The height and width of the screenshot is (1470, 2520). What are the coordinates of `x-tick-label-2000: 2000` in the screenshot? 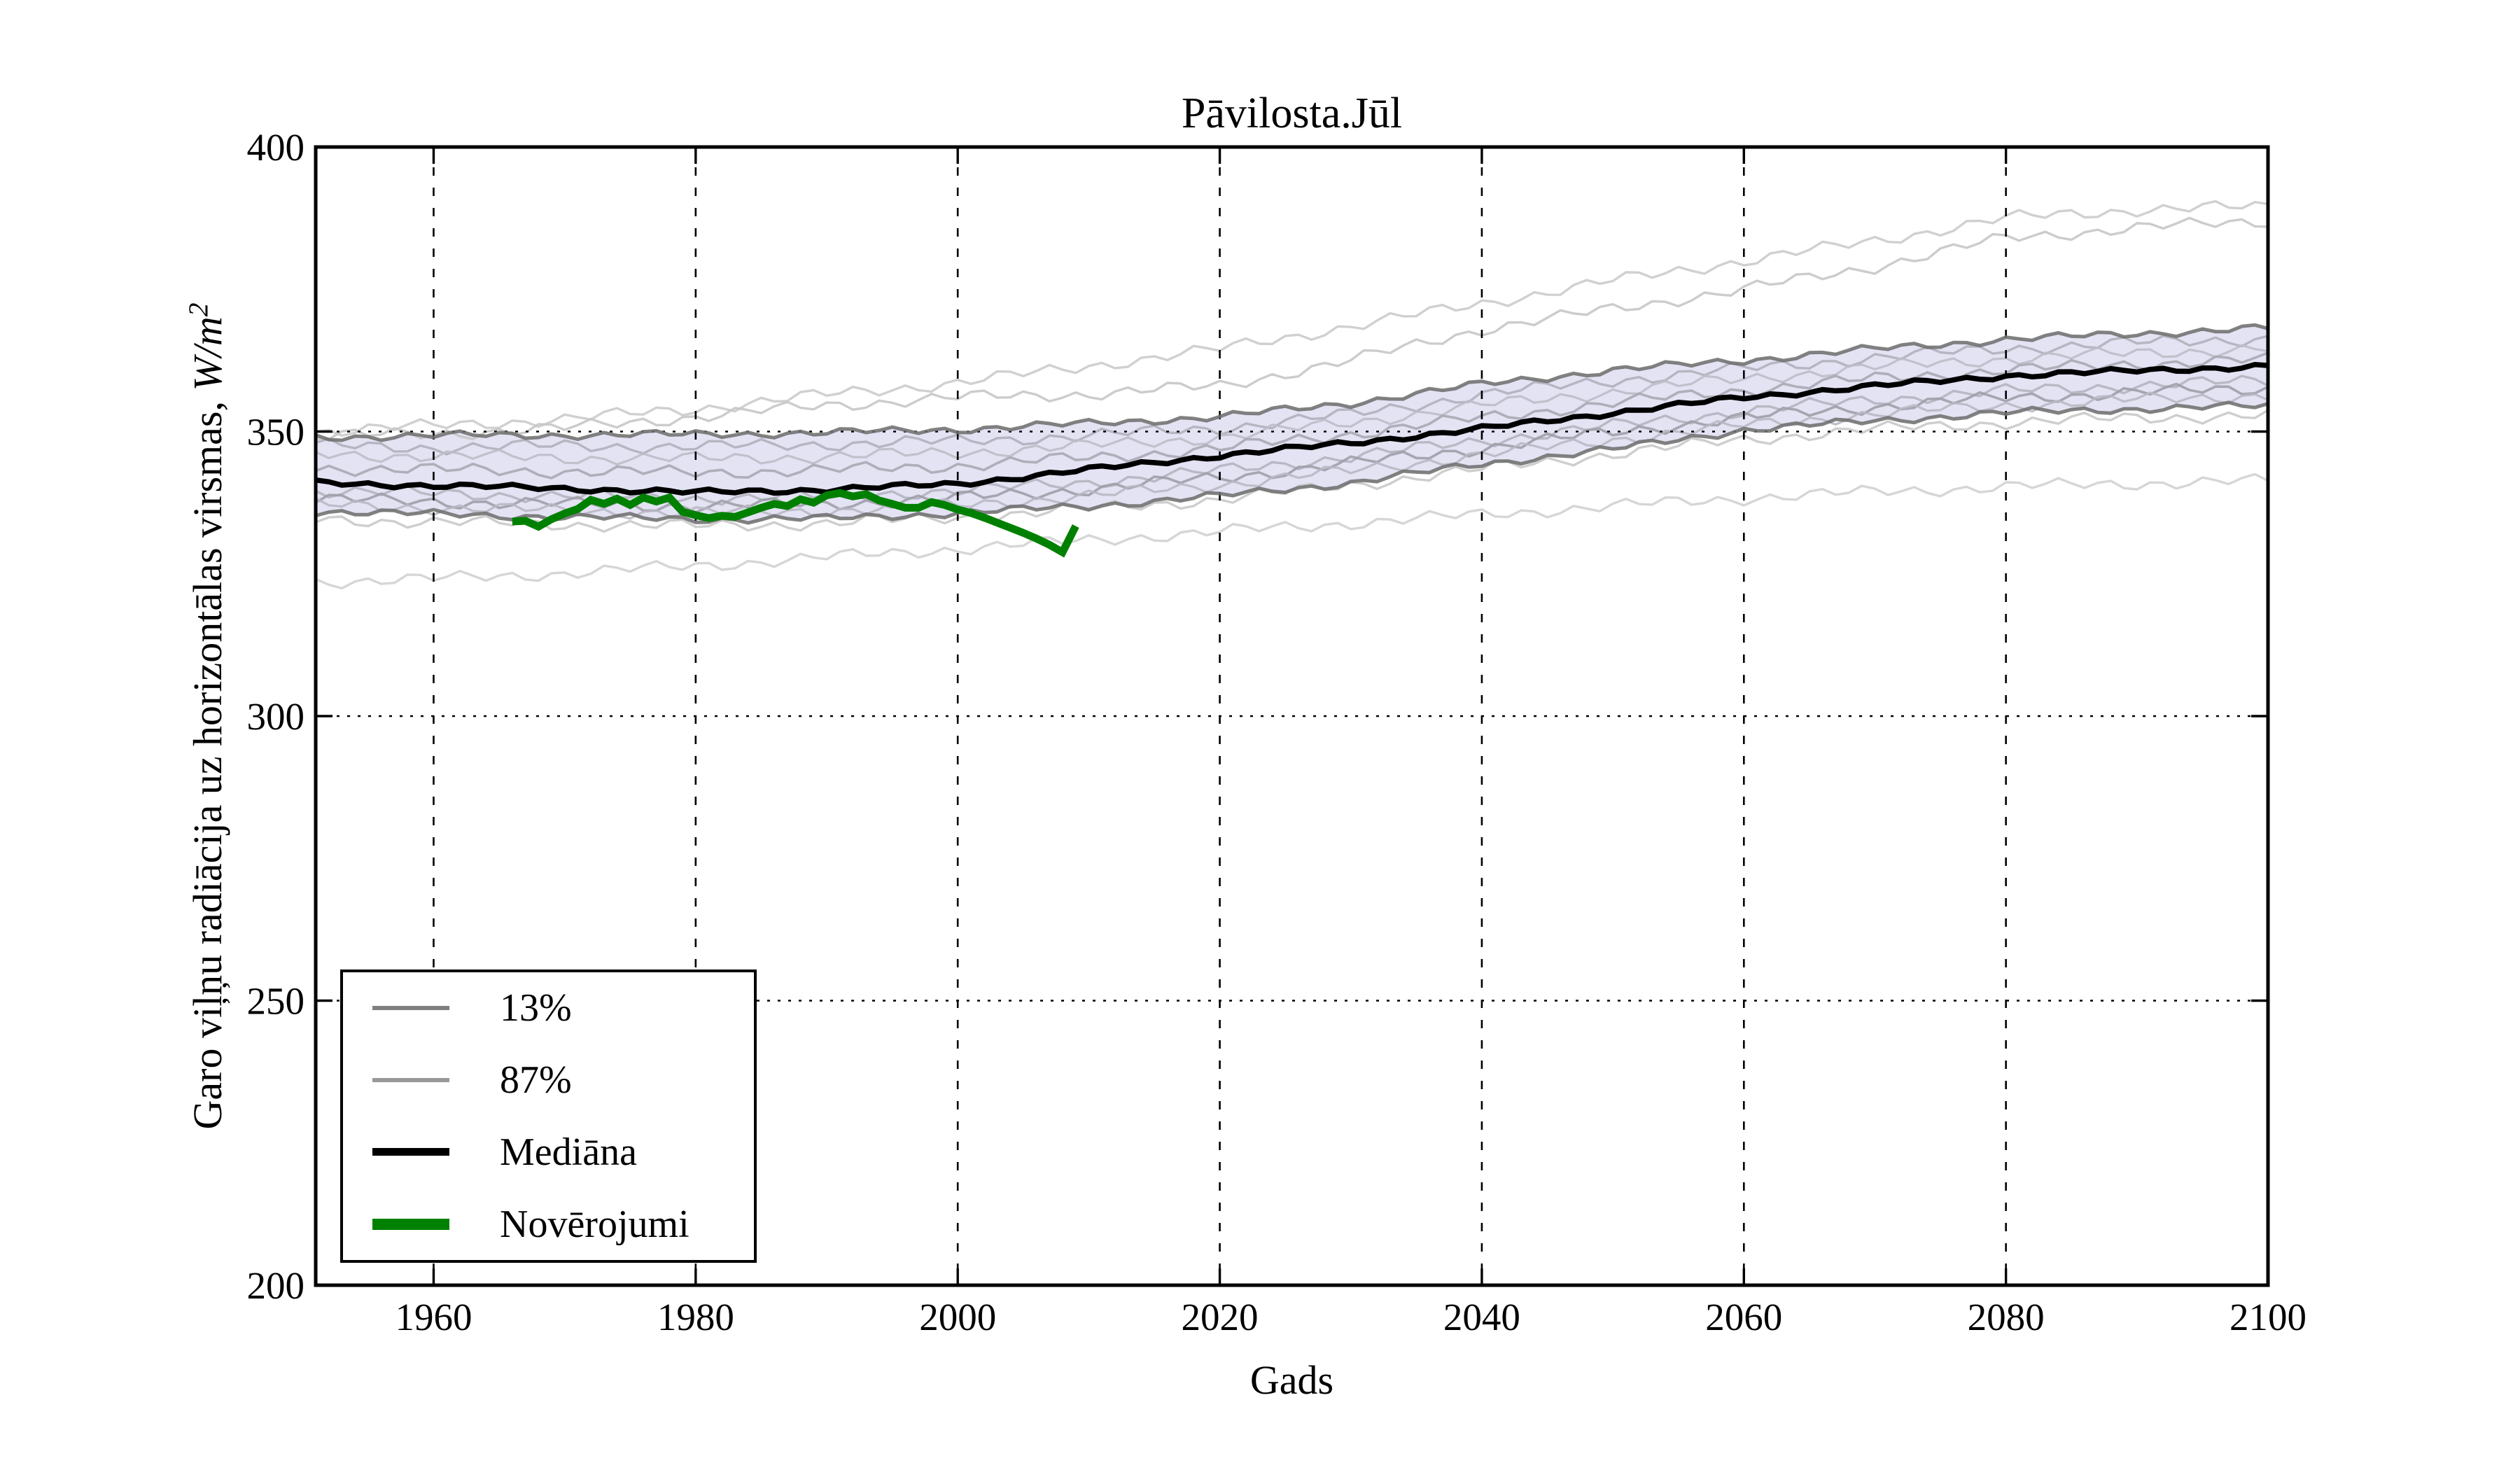 It's located at (957, 1317).